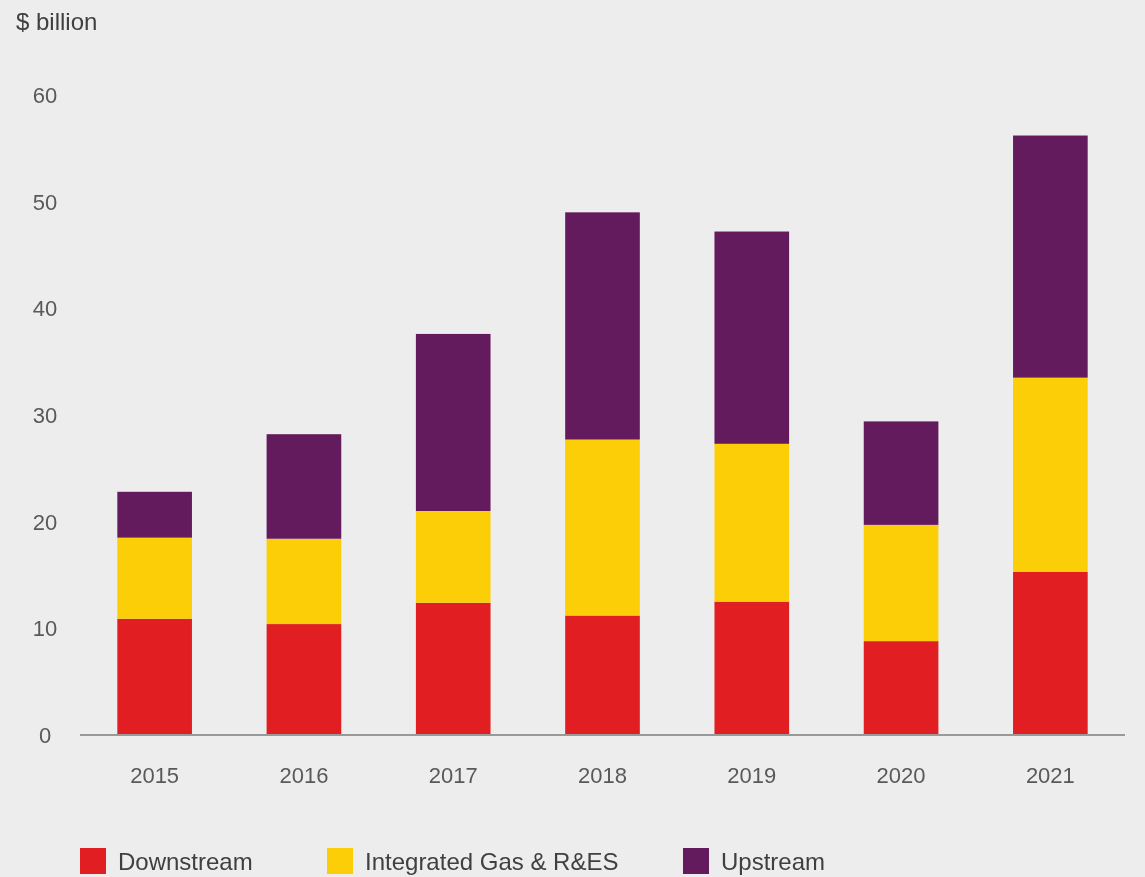 This screenshot has width=1145, height=877. Describe the element at coordinates (45, 309) in the screenshot. I see `y-tick-label: 40` at that location.